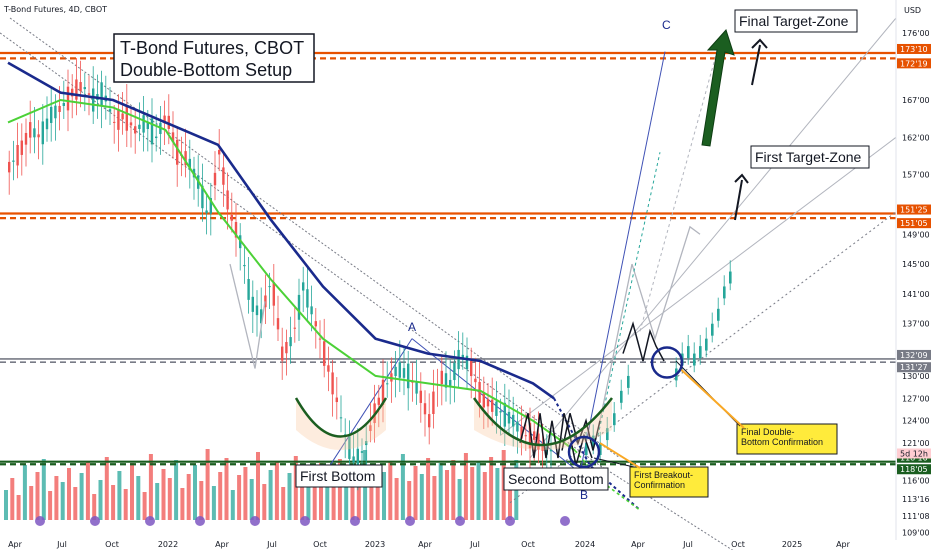 This screenshot has height=550, width=932. Describe the element at coordinates (214, 58) in the screenshot. I see `title-box-frame` at that location.